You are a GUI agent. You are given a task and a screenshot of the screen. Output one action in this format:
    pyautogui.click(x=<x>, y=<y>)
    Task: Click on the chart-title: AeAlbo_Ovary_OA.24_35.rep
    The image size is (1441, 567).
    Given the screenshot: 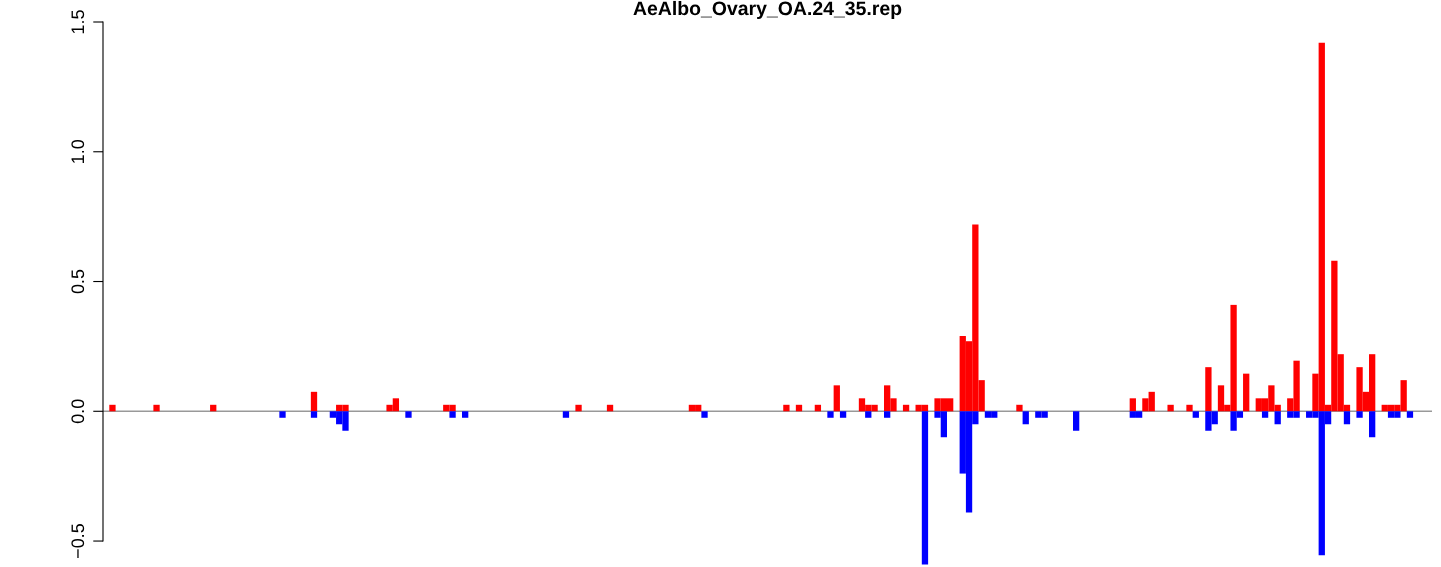 What is the action you would take?
    pyautogui.click(x=767, y=10)
    